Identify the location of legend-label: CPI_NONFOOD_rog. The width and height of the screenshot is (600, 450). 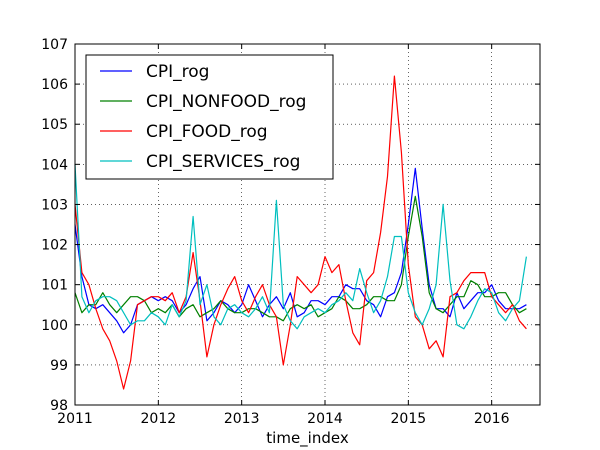
(226, 102).